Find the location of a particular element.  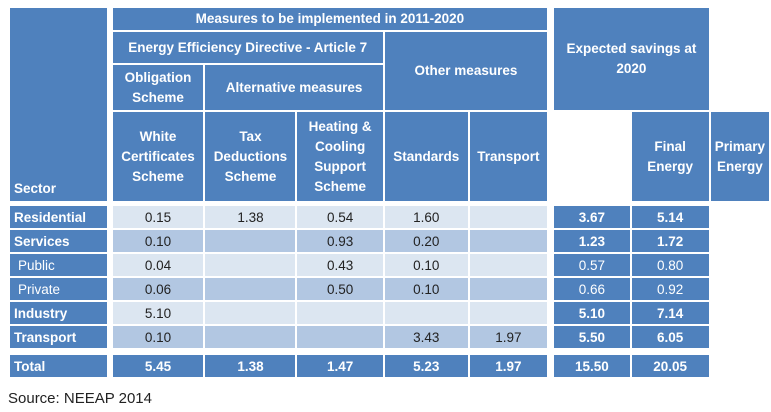

col-primary-energy: Primary Energy is located at coordinates (739, 156).